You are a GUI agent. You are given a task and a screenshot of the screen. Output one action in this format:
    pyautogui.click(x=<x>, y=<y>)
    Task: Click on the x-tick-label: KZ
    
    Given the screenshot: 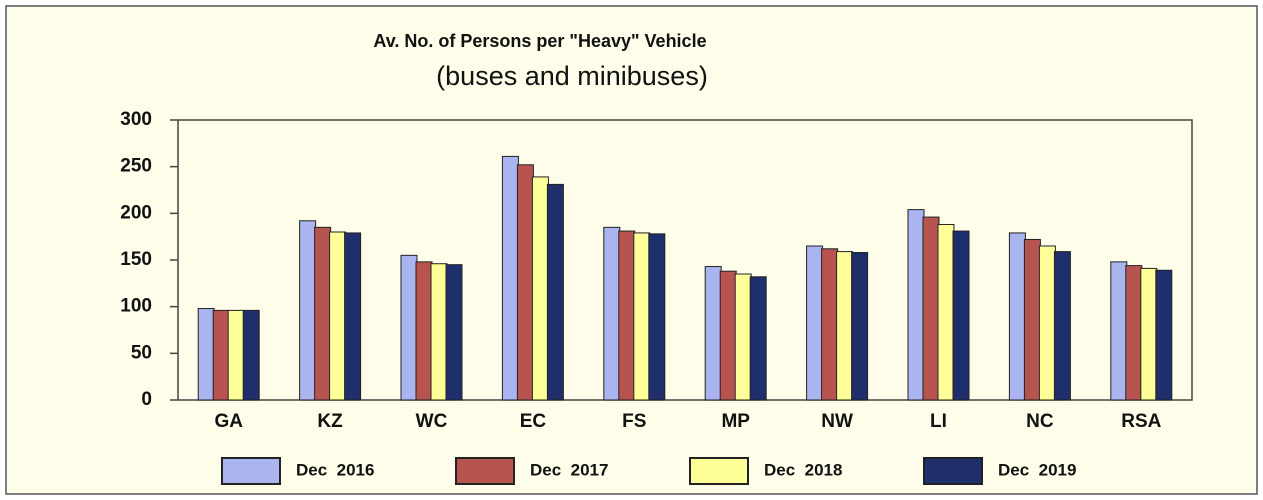 What is the action you would take?
    pyautogui.click(x=330, y=421)
    